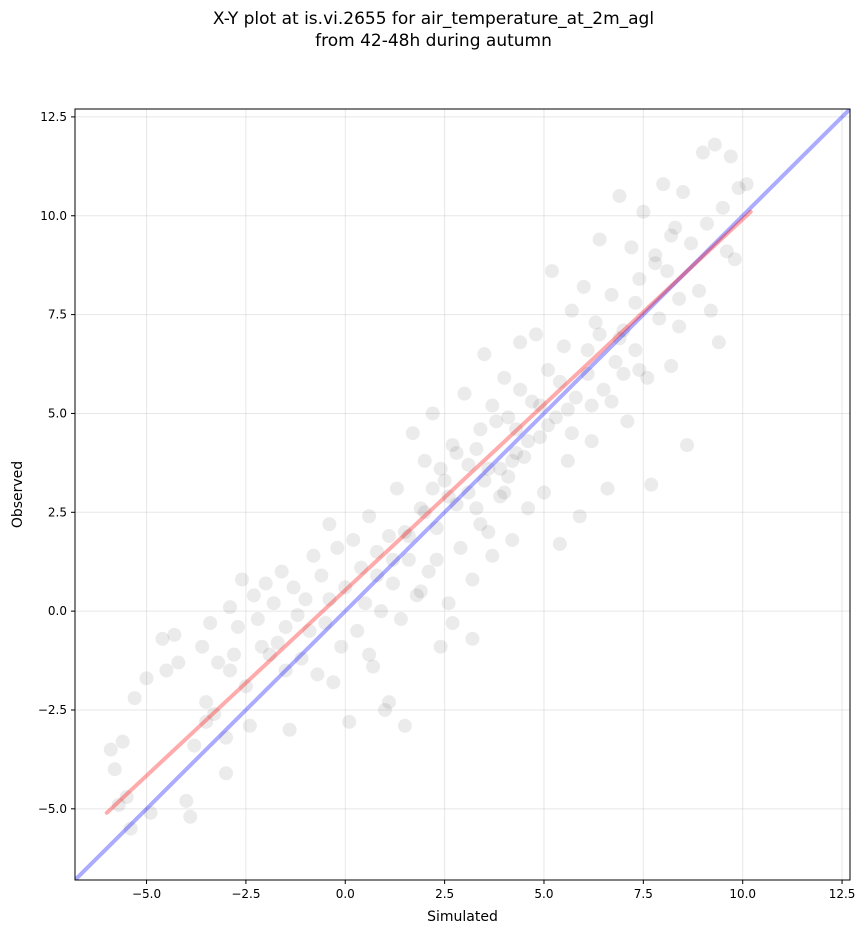 The image size is (867, 934). Describe the element at coordinates (57, 512) in the screenshot. I see `y-tick-label: 2.5` at that location.